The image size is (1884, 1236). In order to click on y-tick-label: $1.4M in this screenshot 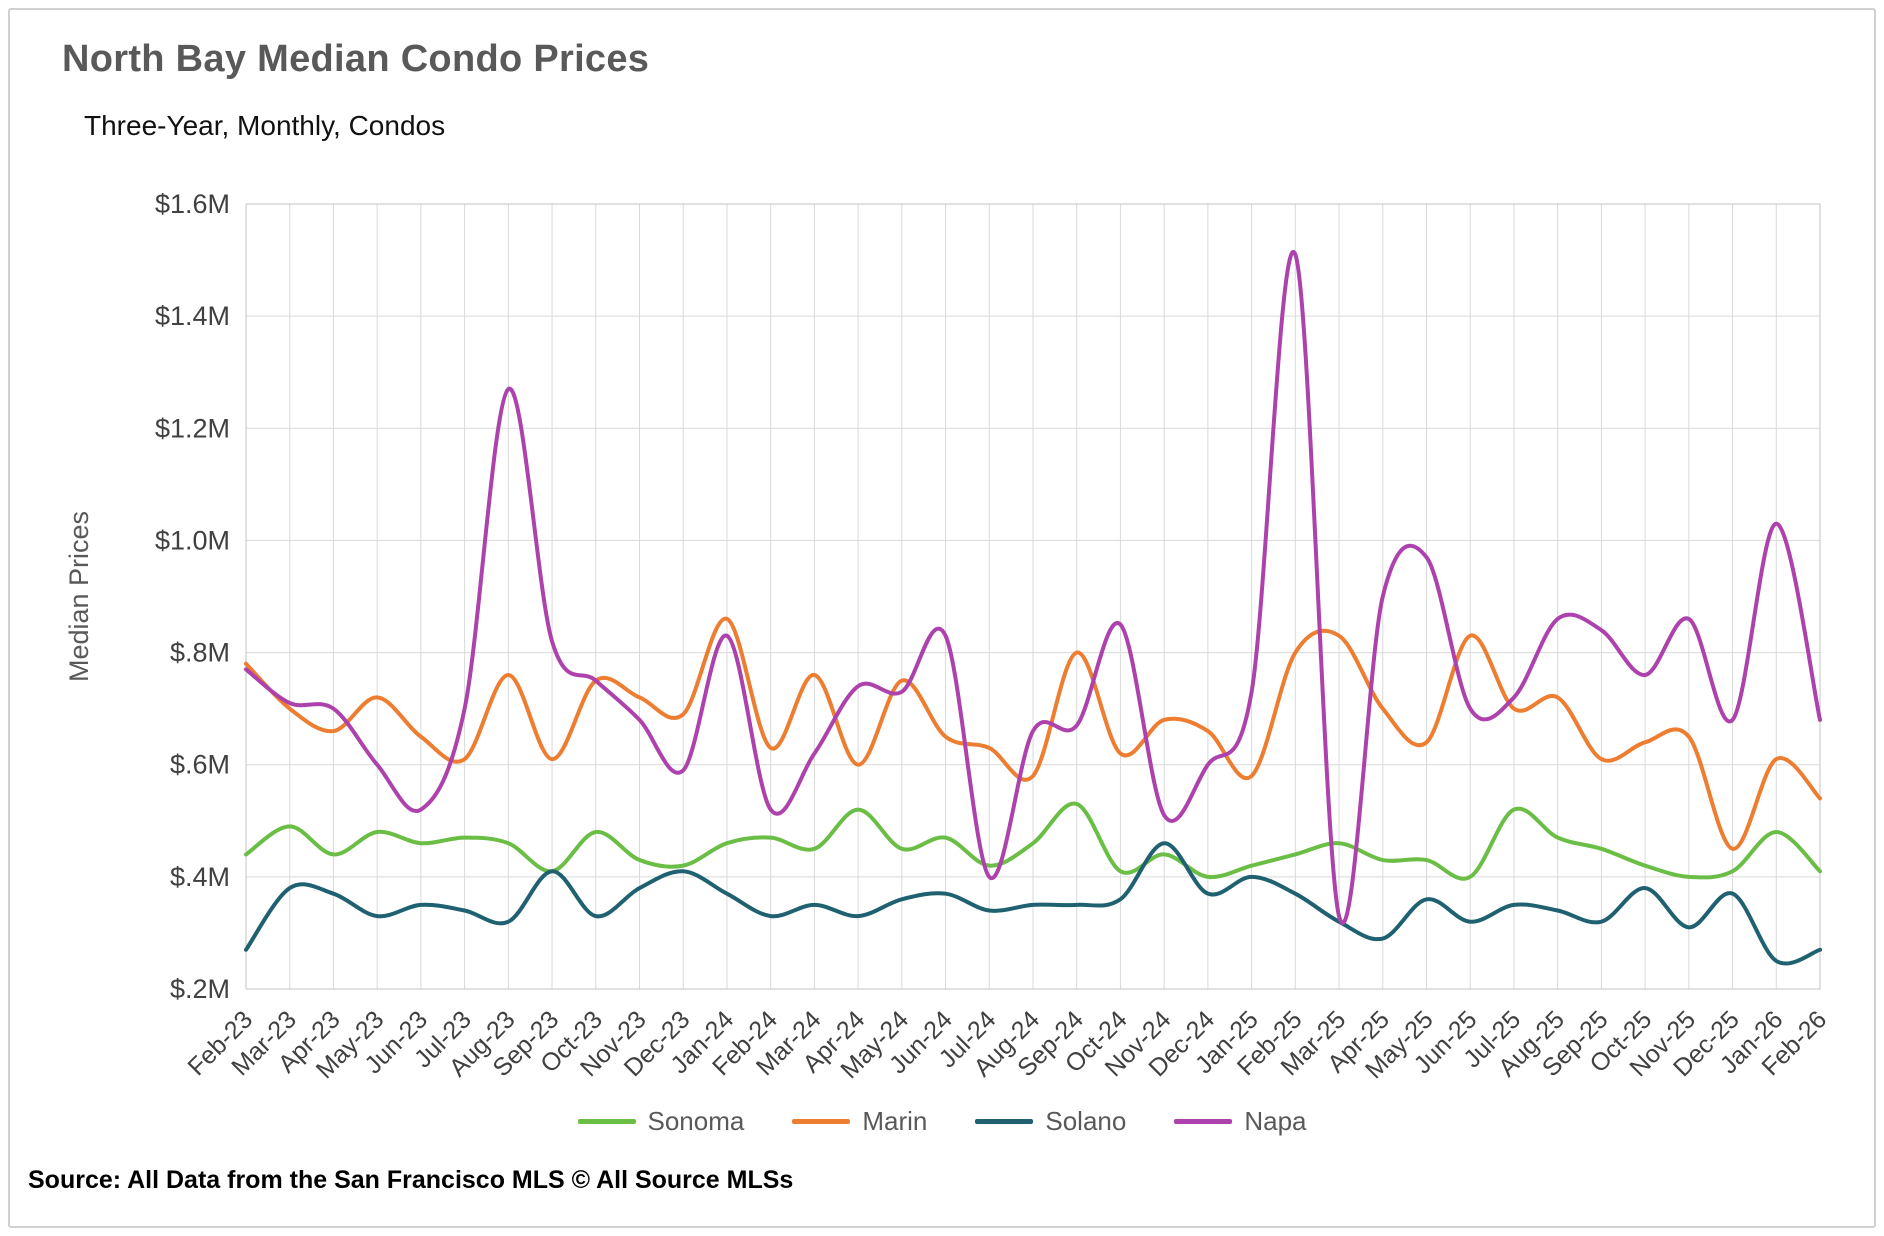, I will do `click(192, 316)`.